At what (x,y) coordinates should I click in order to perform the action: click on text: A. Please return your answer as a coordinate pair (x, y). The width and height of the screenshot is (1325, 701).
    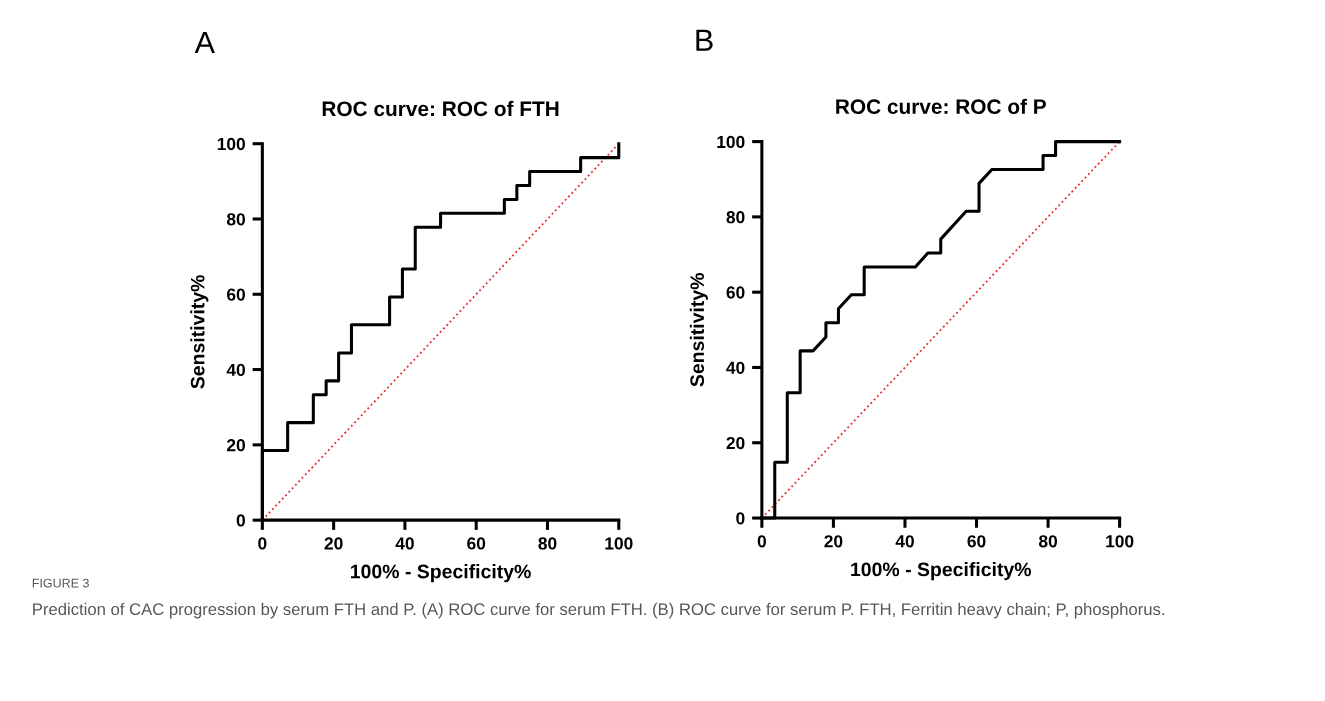
    Looking at the image, I should click on (204, 42).